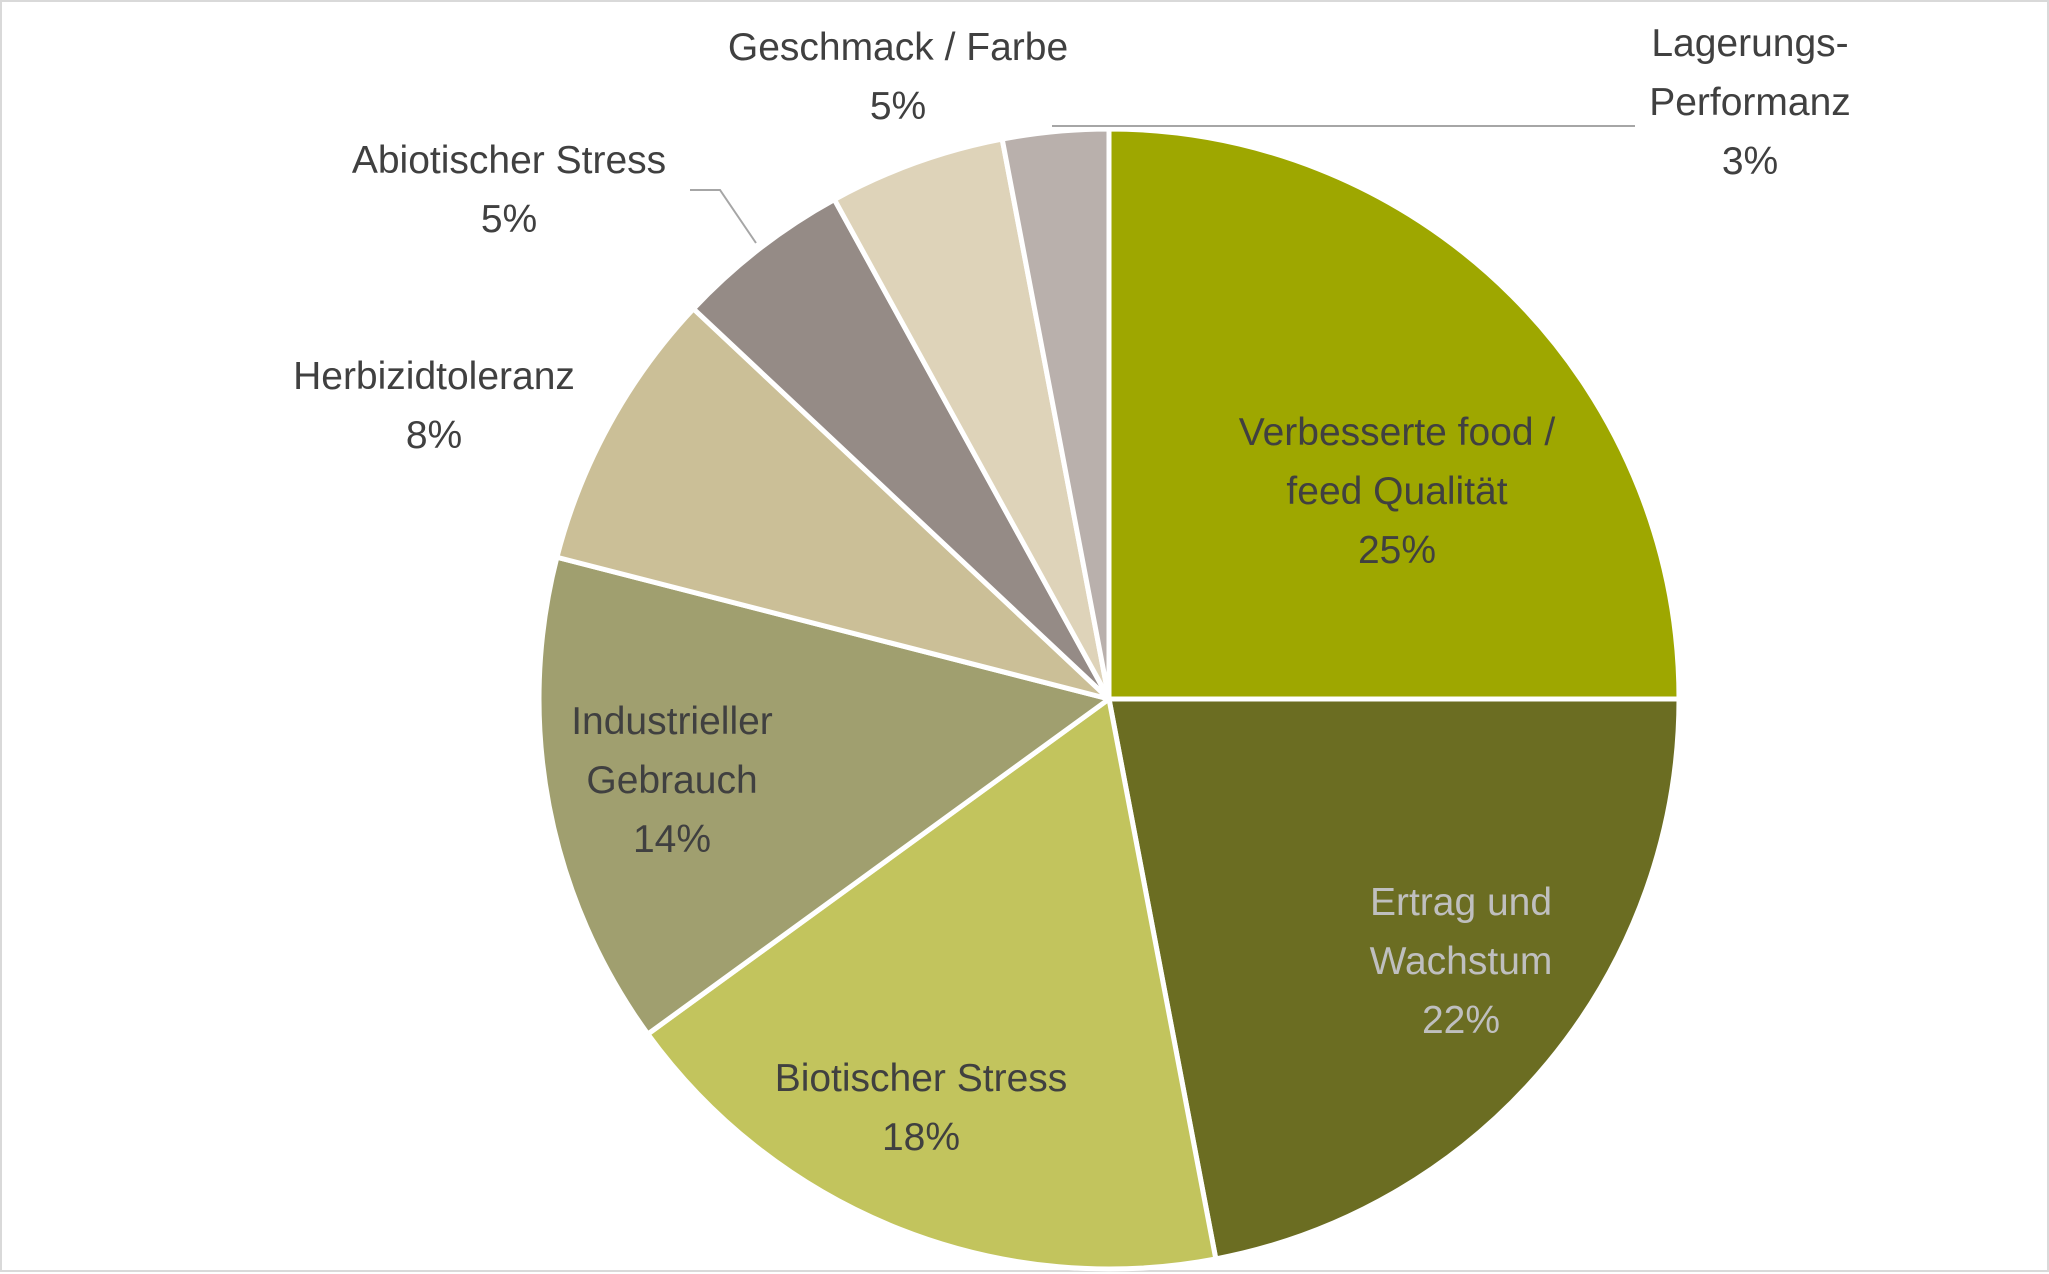  What do you see at coordinates (1461, 902) in the screenshot?
I see `data-label-text: Ertrag und` at bounding box center [1461, 902].